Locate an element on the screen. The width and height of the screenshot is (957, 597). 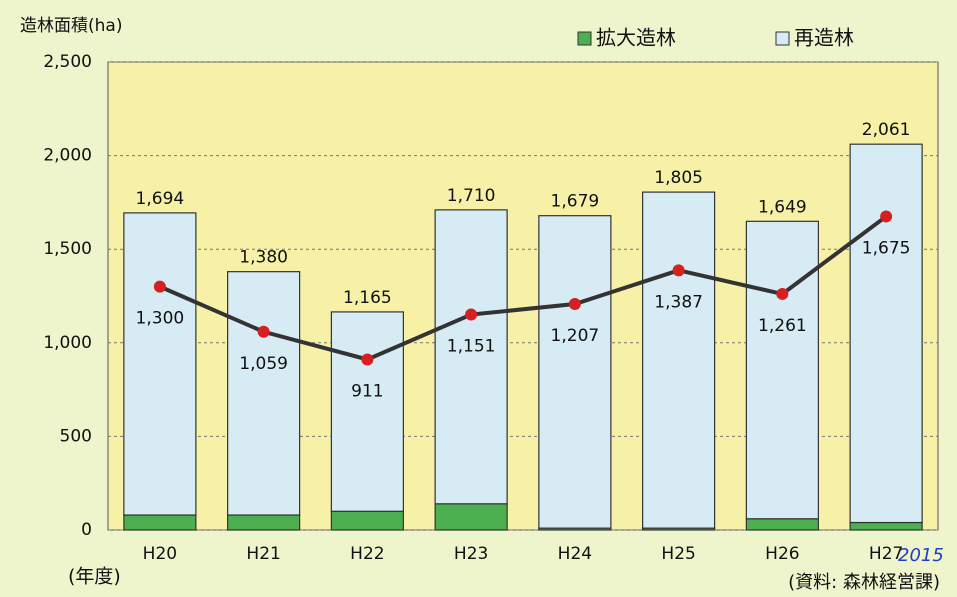
total-label: 1,710 is located at coordinates (471, 196).